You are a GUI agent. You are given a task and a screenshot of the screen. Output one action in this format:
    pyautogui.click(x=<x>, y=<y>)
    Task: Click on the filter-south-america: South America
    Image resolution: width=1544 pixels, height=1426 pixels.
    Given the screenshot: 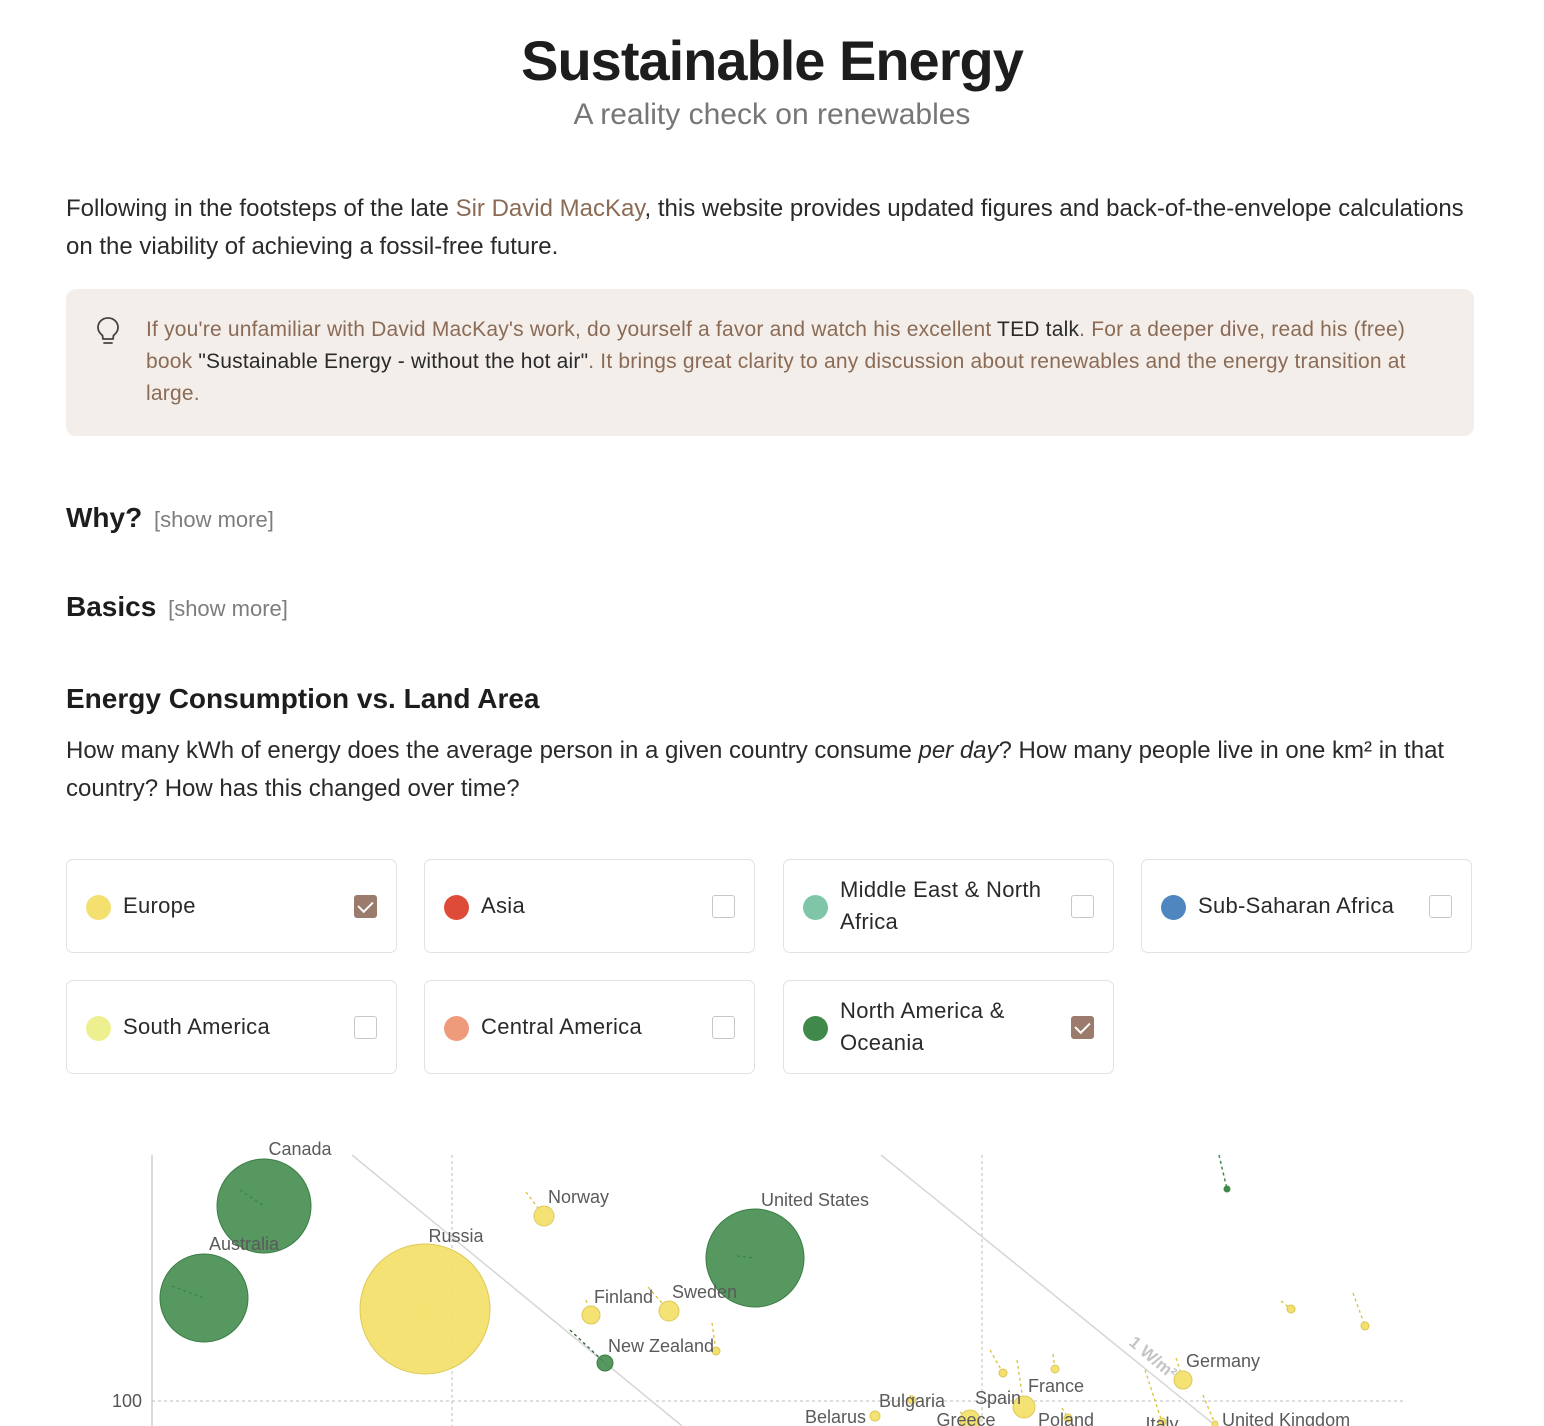 What is the action you would take?
    pyautogui.click(x=231, y=1027)
    